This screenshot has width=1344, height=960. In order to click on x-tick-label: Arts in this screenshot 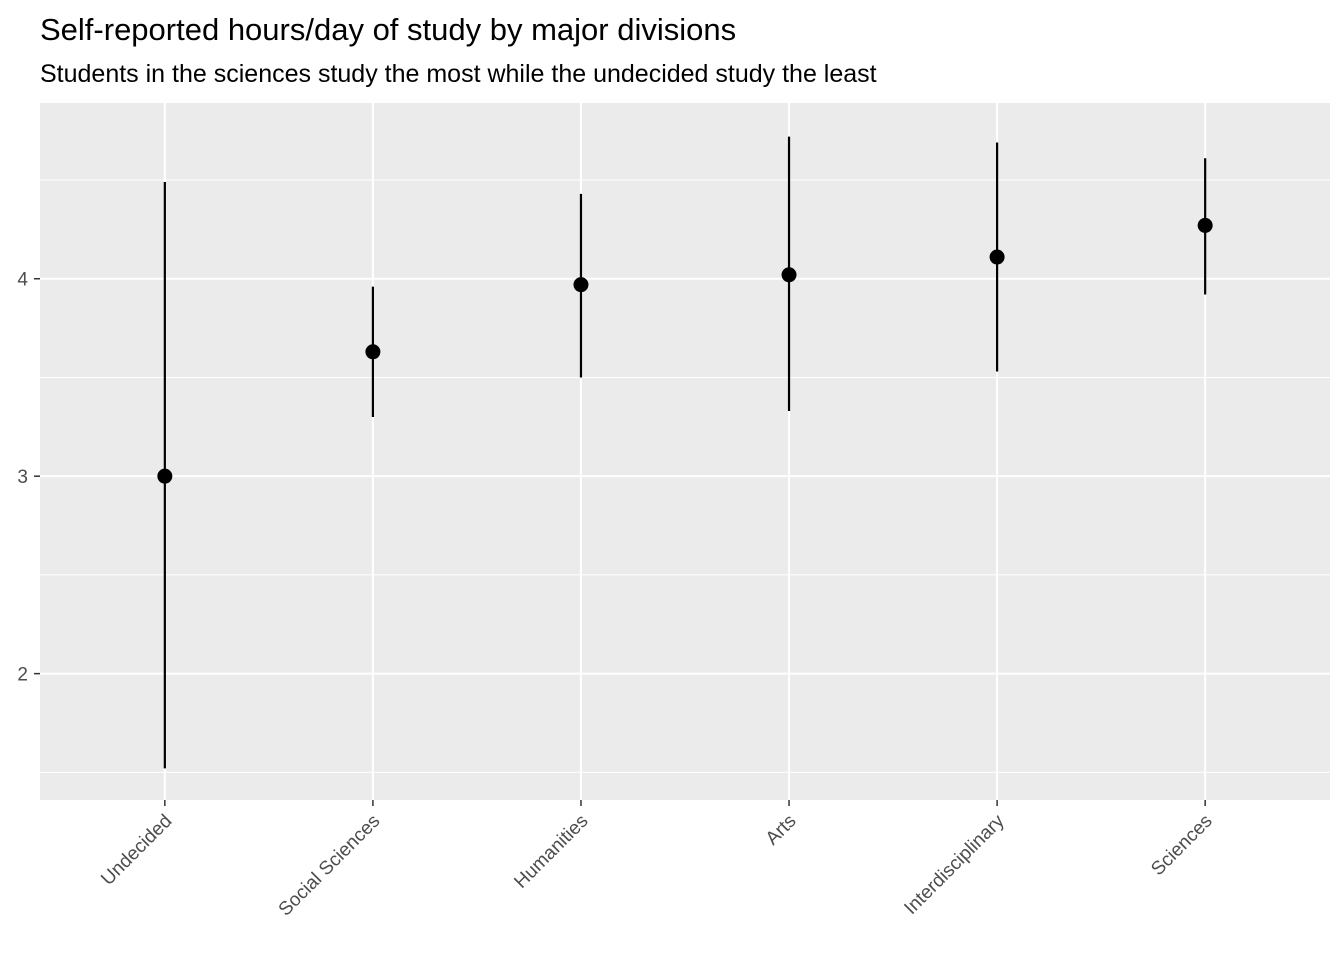, I will do `click(781, 830)`.